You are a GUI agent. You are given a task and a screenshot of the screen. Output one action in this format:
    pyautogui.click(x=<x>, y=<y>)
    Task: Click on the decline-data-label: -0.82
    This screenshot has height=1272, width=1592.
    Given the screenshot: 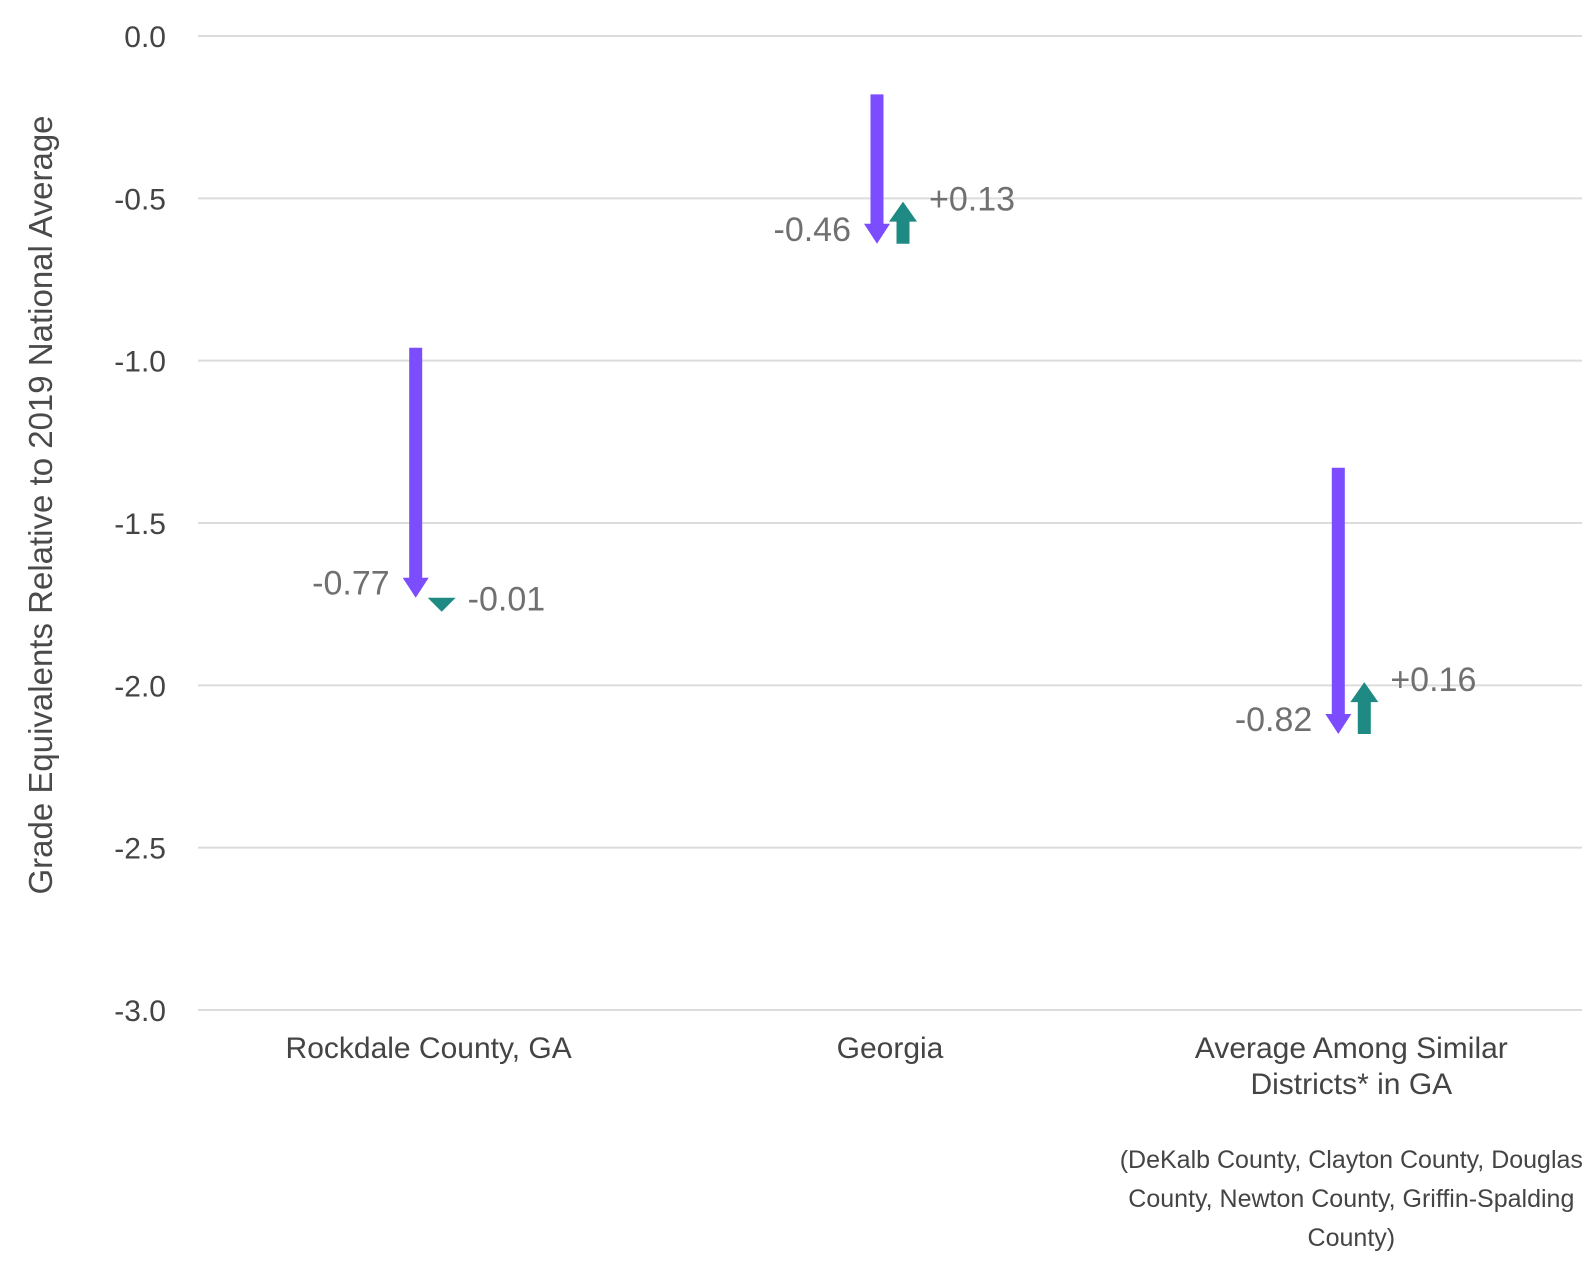 What is the action you would take?
    pyautogui.click(x=1274, y=720)
    